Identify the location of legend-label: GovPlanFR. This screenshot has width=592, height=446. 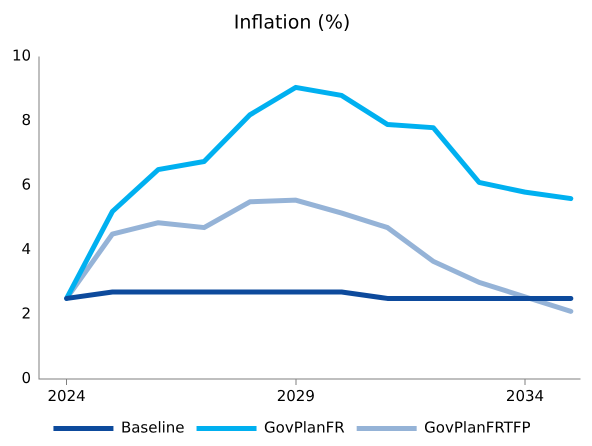
(304, 427).